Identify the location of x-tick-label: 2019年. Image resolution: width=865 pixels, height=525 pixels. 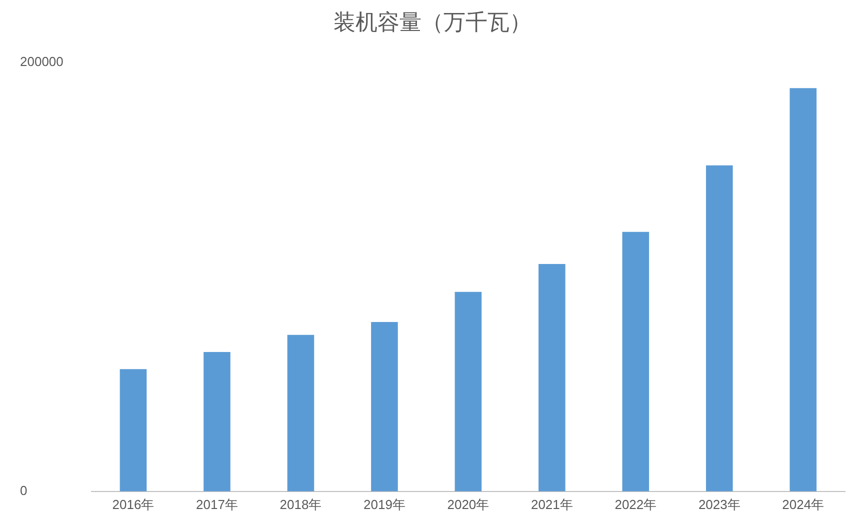
(384, 504).